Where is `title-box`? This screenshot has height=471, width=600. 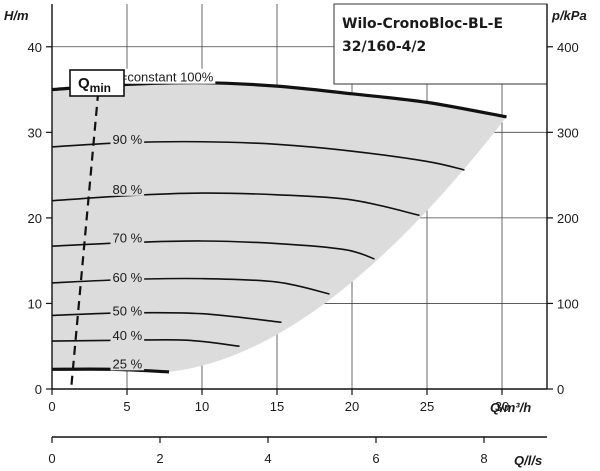
title-box is located at coordinates (440, 44).